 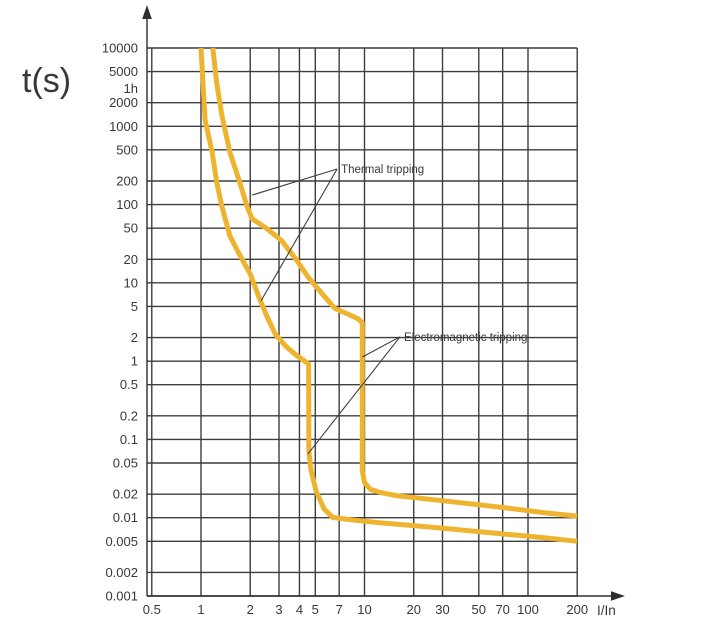 What do you see at coordinates (479, 609) in the screenshot?
I see `x-tick-label-50: 50` at bounding box center [479, 609].